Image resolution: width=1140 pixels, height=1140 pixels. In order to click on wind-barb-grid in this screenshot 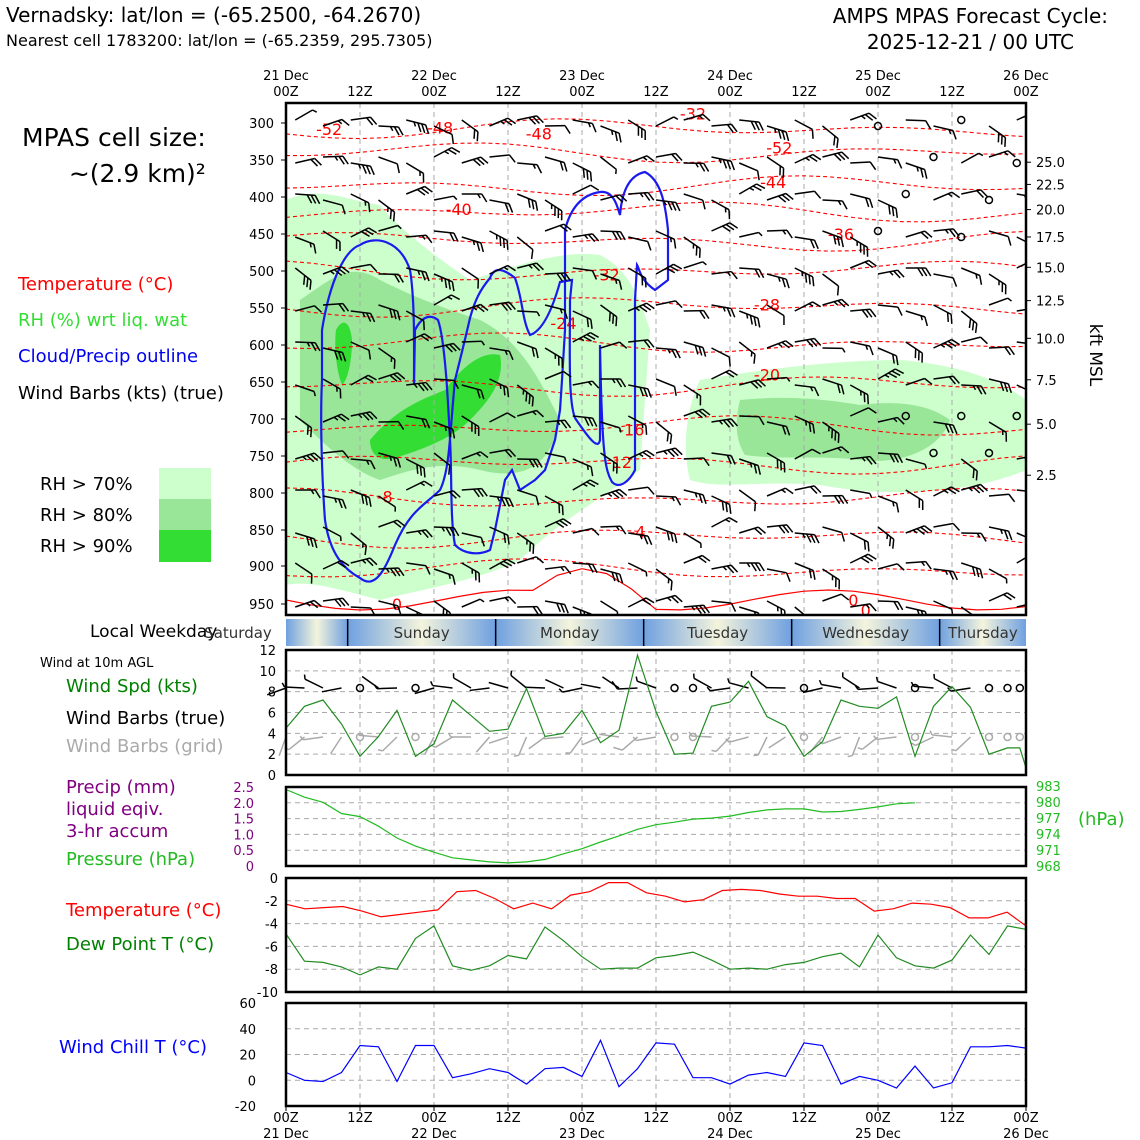, I will do `click(737, 739)`.